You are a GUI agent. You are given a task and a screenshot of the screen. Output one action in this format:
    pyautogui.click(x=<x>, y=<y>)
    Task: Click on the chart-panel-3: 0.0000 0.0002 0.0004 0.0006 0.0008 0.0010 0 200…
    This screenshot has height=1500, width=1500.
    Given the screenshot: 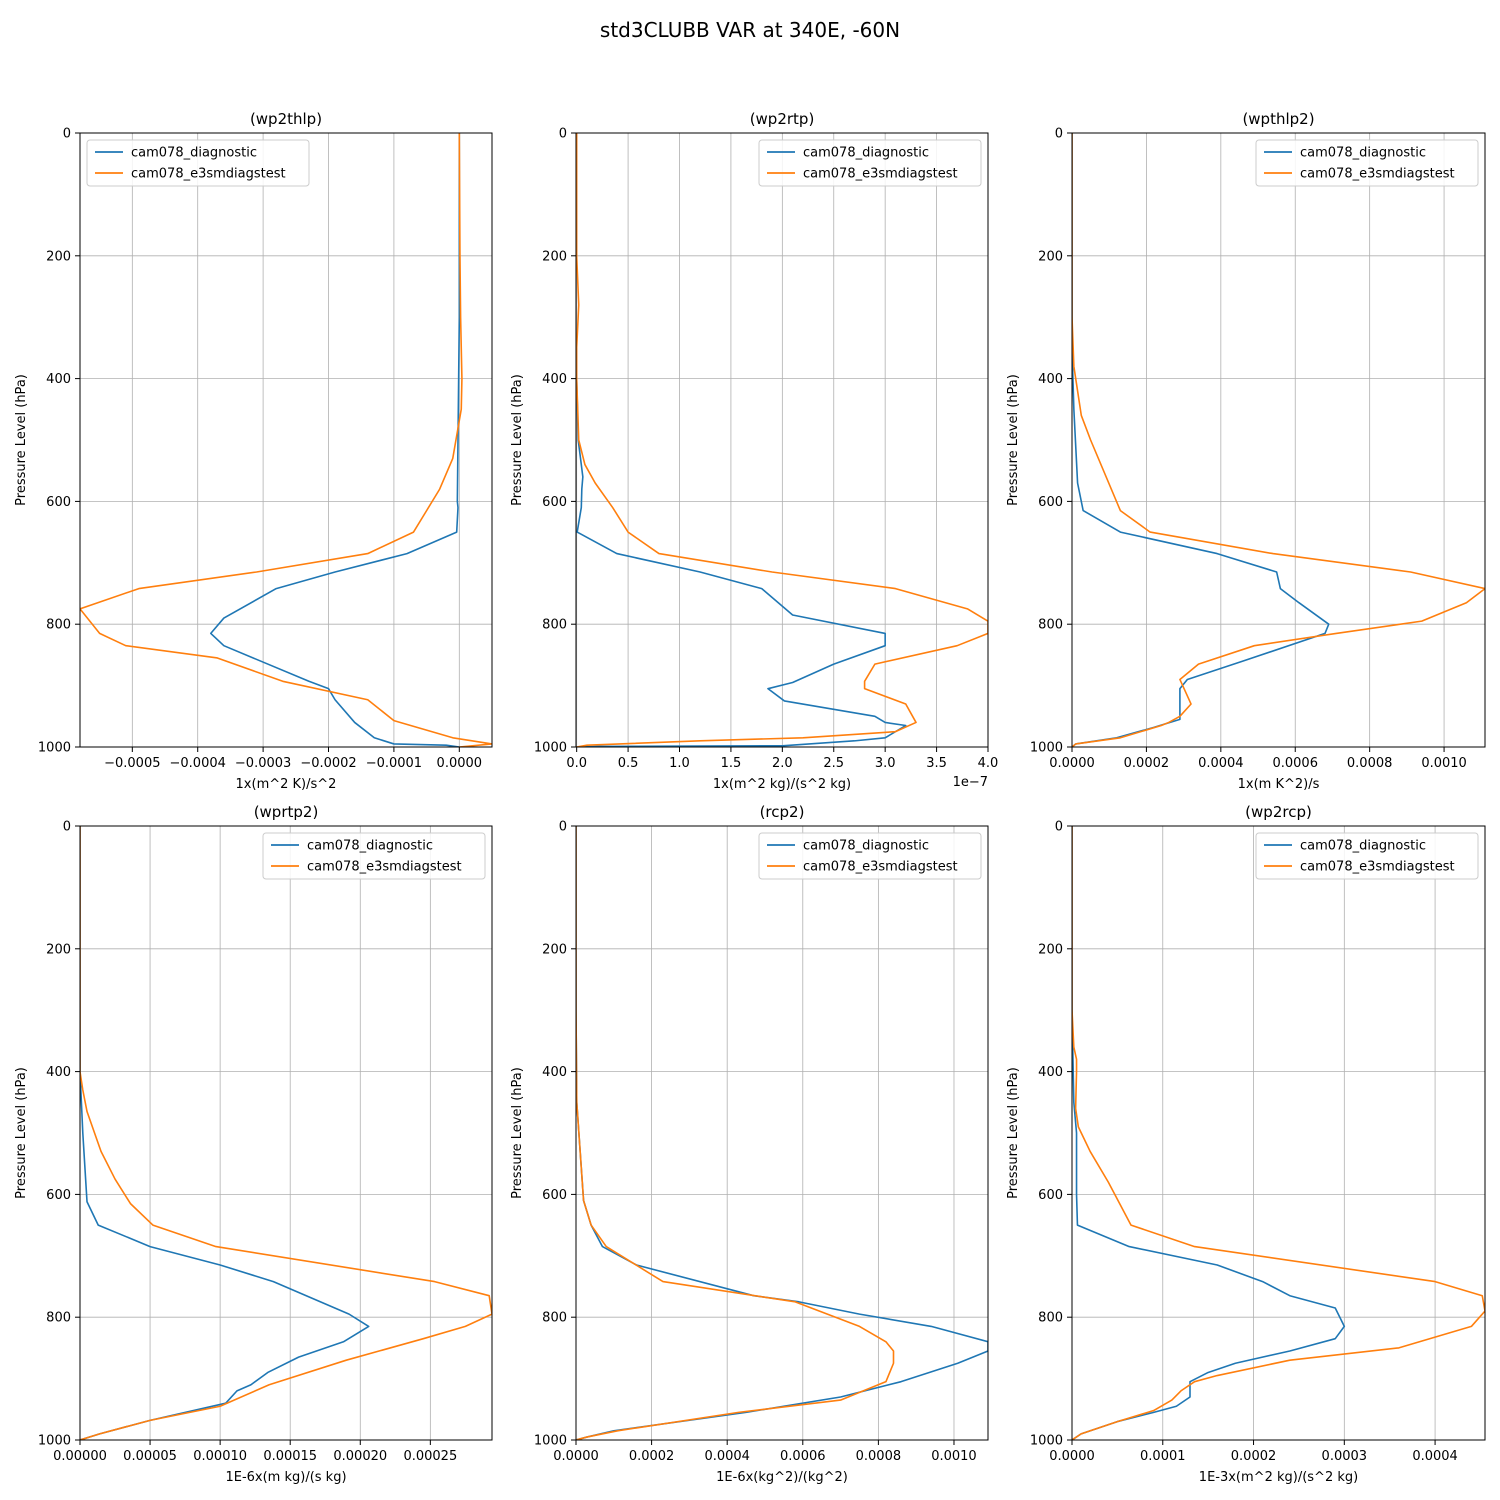 What is the action you would take?
    pyautogui.click(x=1246, y=451)
    